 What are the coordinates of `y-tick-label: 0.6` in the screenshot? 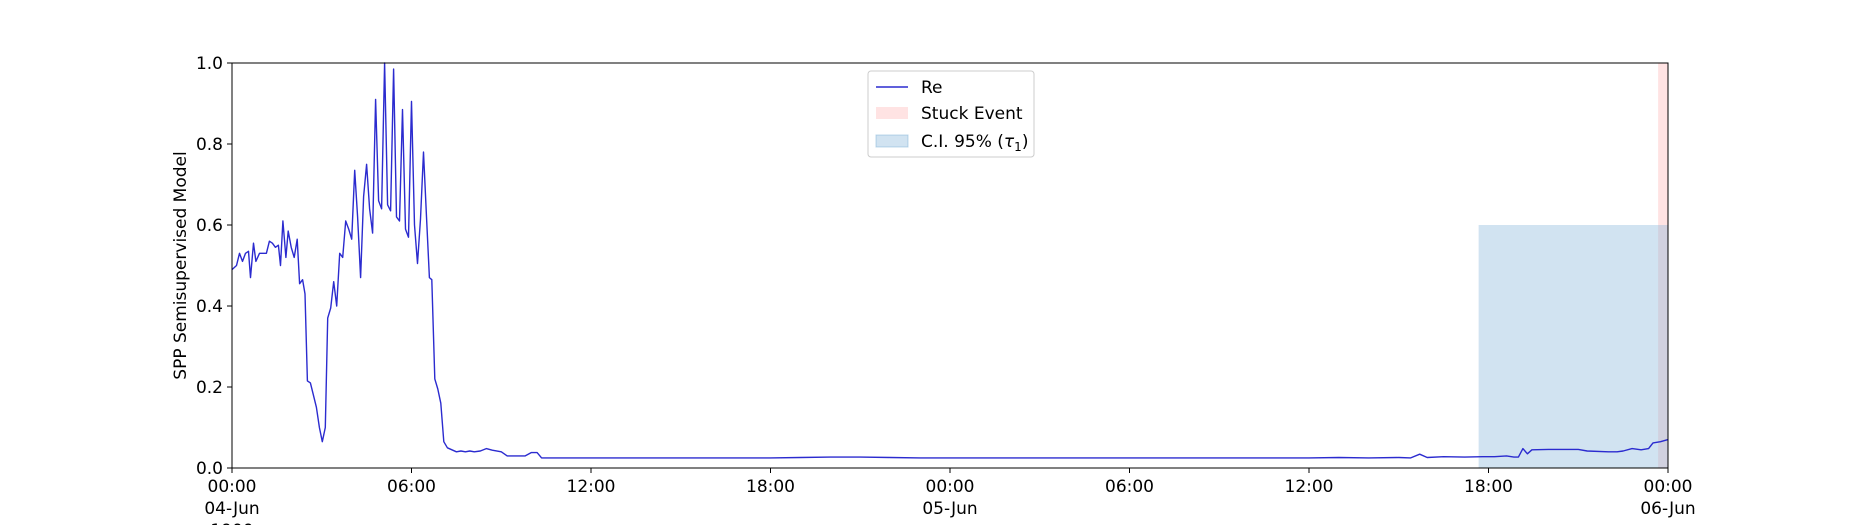 It's located at (209, 226).